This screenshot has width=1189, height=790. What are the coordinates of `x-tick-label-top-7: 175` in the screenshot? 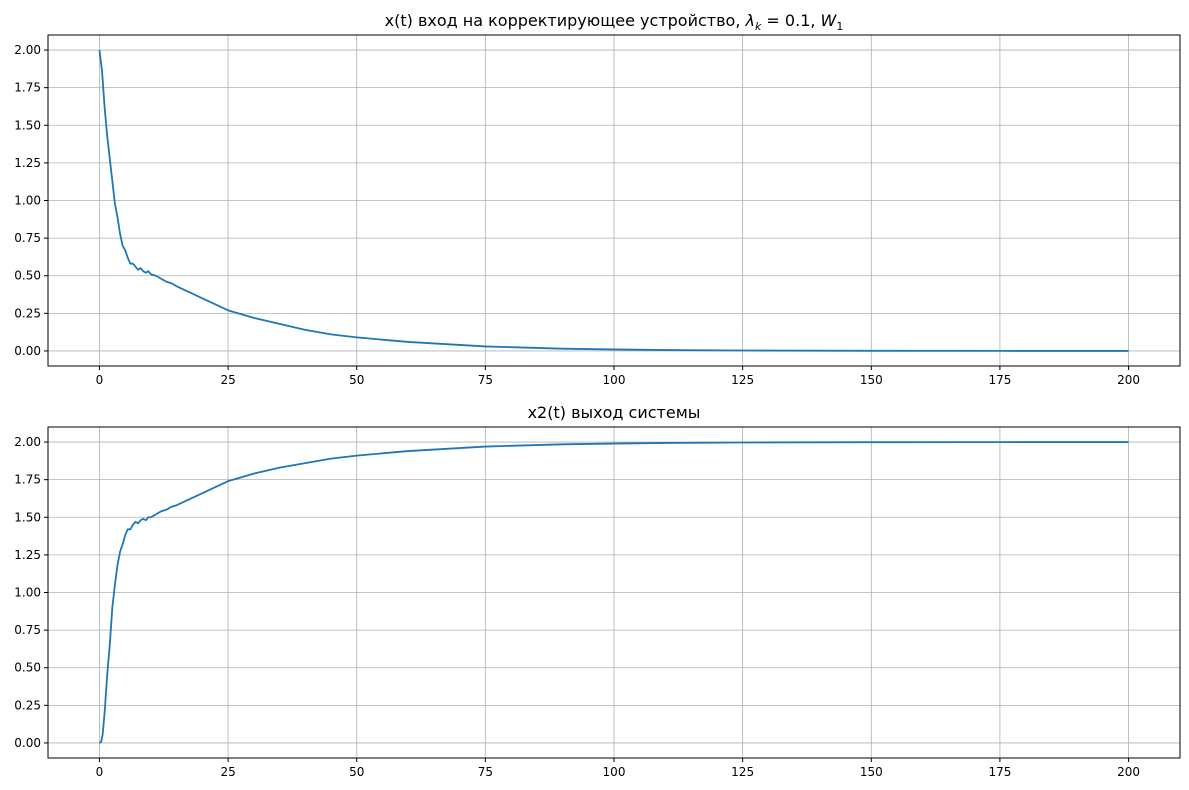 It's located at (999, 380).